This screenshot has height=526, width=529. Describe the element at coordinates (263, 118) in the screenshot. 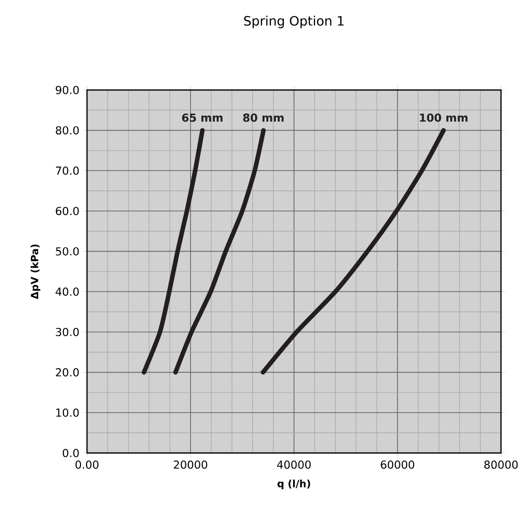

I see `series-label: 80 mm` at that location.